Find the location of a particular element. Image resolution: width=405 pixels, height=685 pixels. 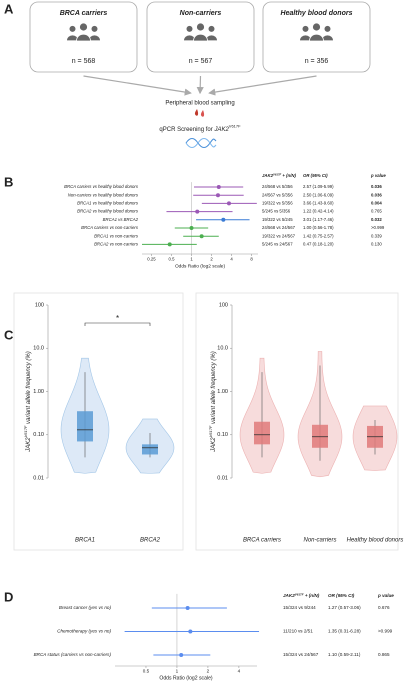

p-value: 0.765 is located at coordinates (376, 211).